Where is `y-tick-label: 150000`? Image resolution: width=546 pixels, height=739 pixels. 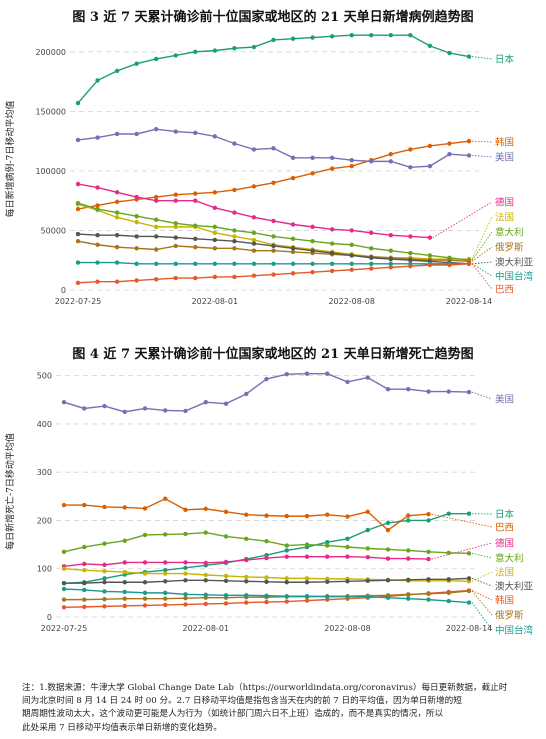
y-tick-label: 150000 is located at coordinates (50, 111).